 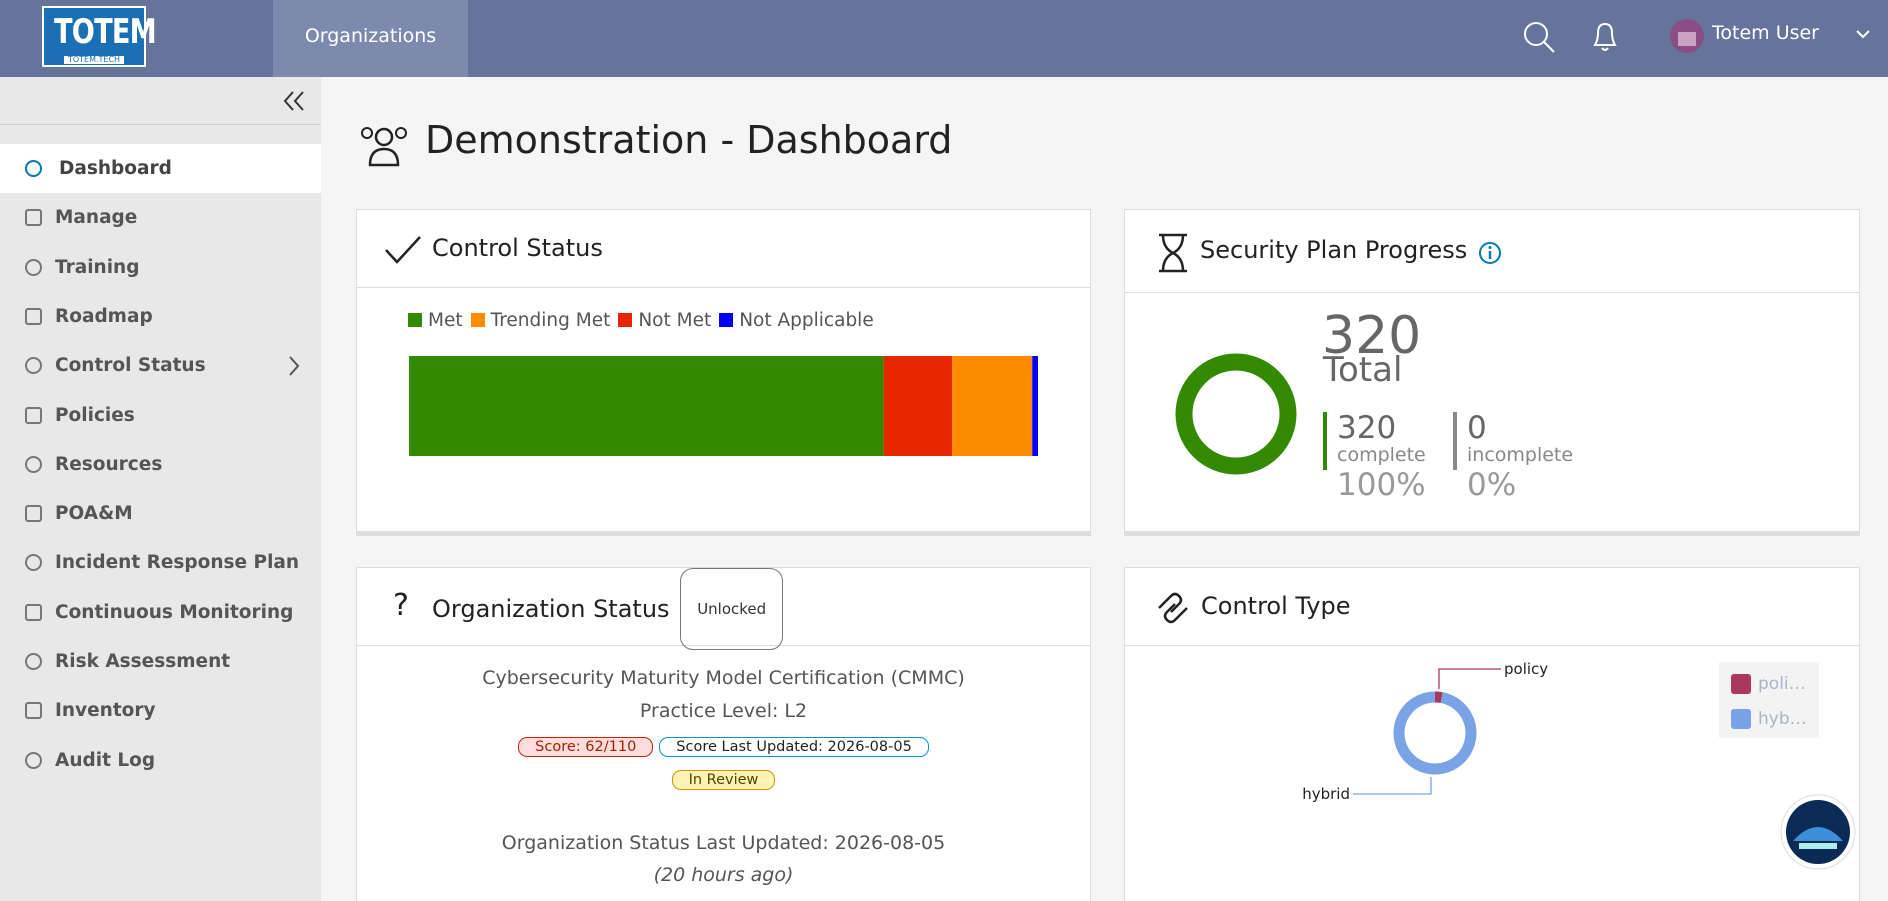 What do you see at coordinates (94, 60) in the screenshot?
I see `logo-sub: TOTEM.TECH` at bounding box center [94, 60].